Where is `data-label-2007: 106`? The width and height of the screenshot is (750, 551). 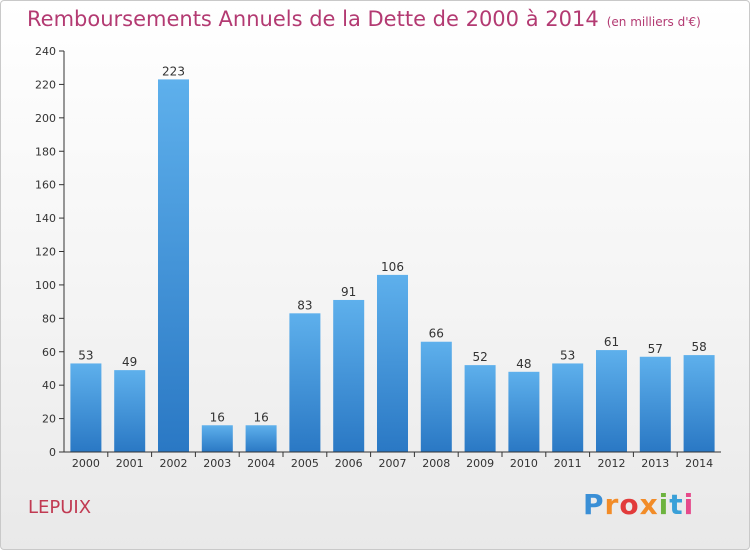 data-label-2007: 106 is located at coordinates (392, 267).